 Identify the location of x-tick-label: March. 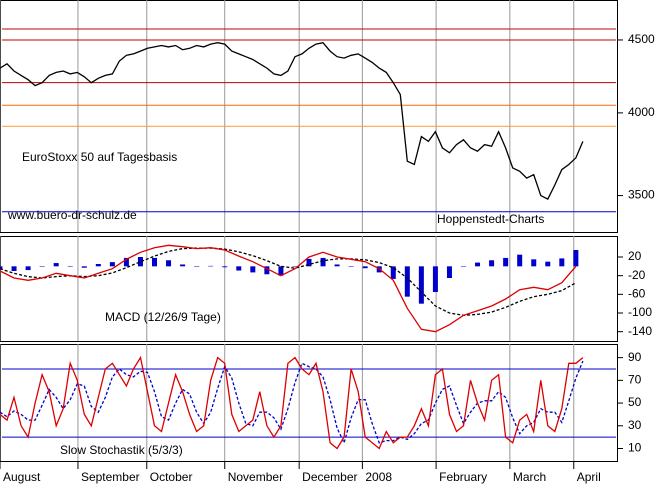
(529, 477).